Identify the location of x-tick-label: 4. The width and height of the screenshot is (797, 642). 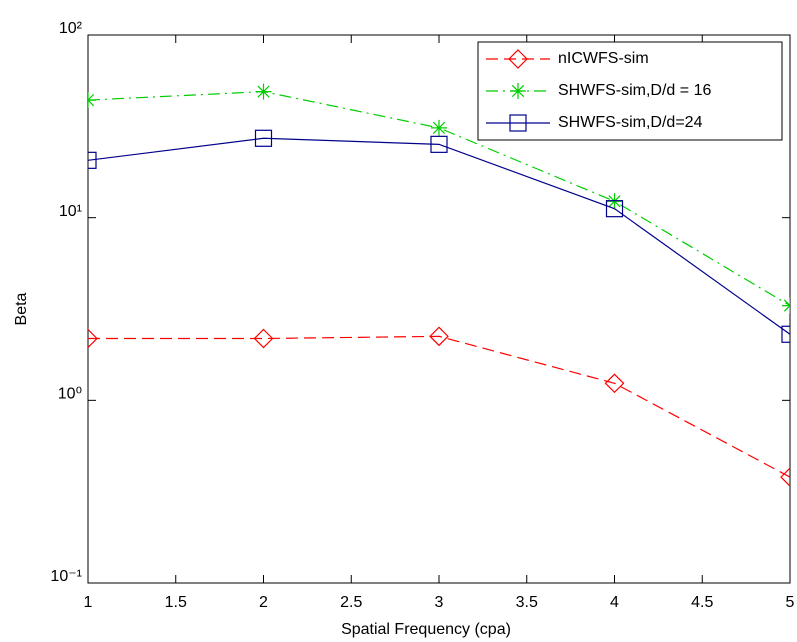
(614, 602).